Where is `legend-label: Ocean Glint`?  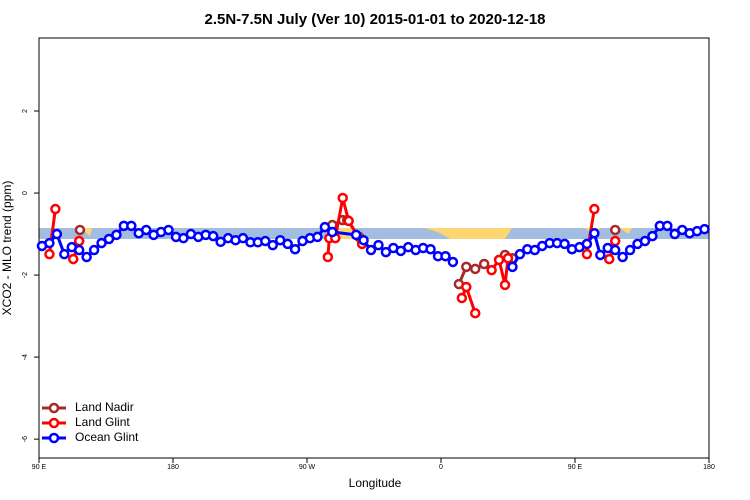 legend-label: Ocean Glint is located at coordinates (107, 437).